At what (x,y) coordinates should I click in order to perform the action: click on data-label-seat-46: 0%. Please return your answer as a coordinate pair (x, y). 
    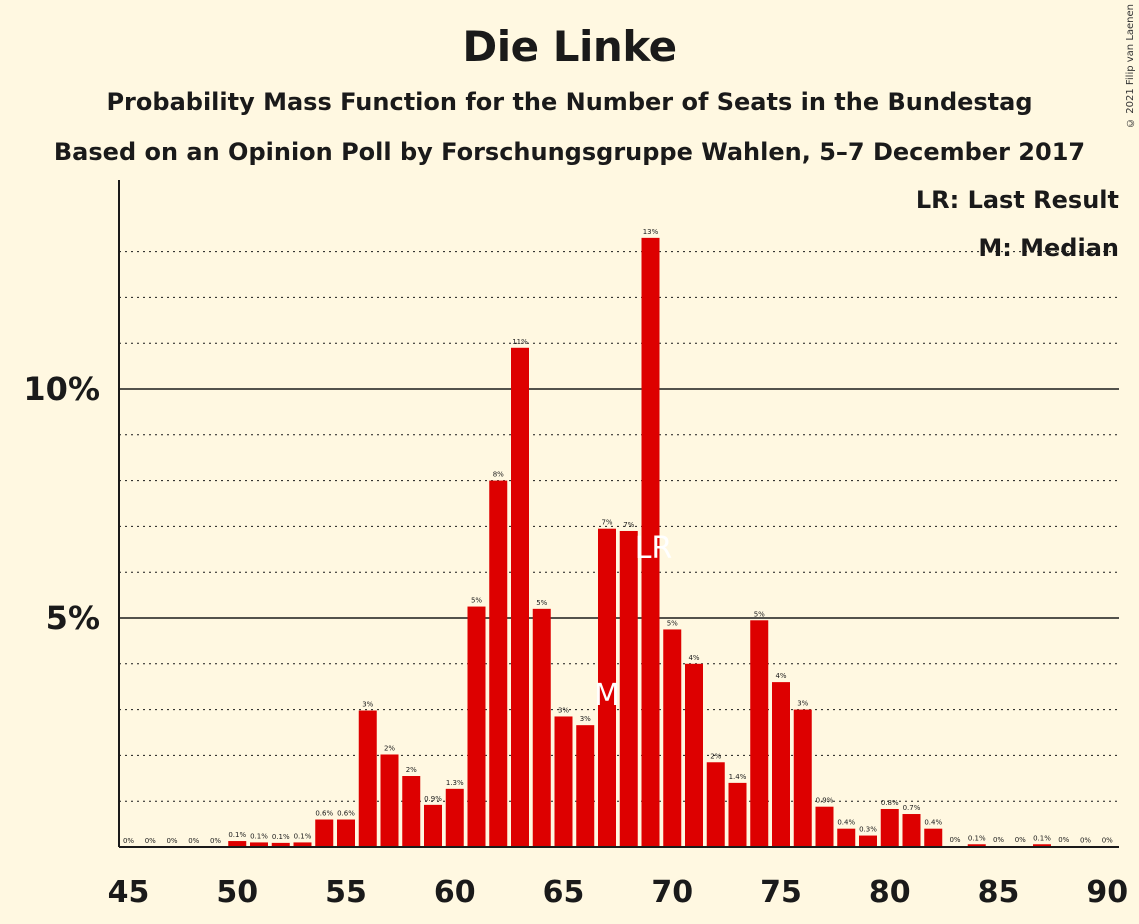
    Looking at the image, I should click on (150, 841).